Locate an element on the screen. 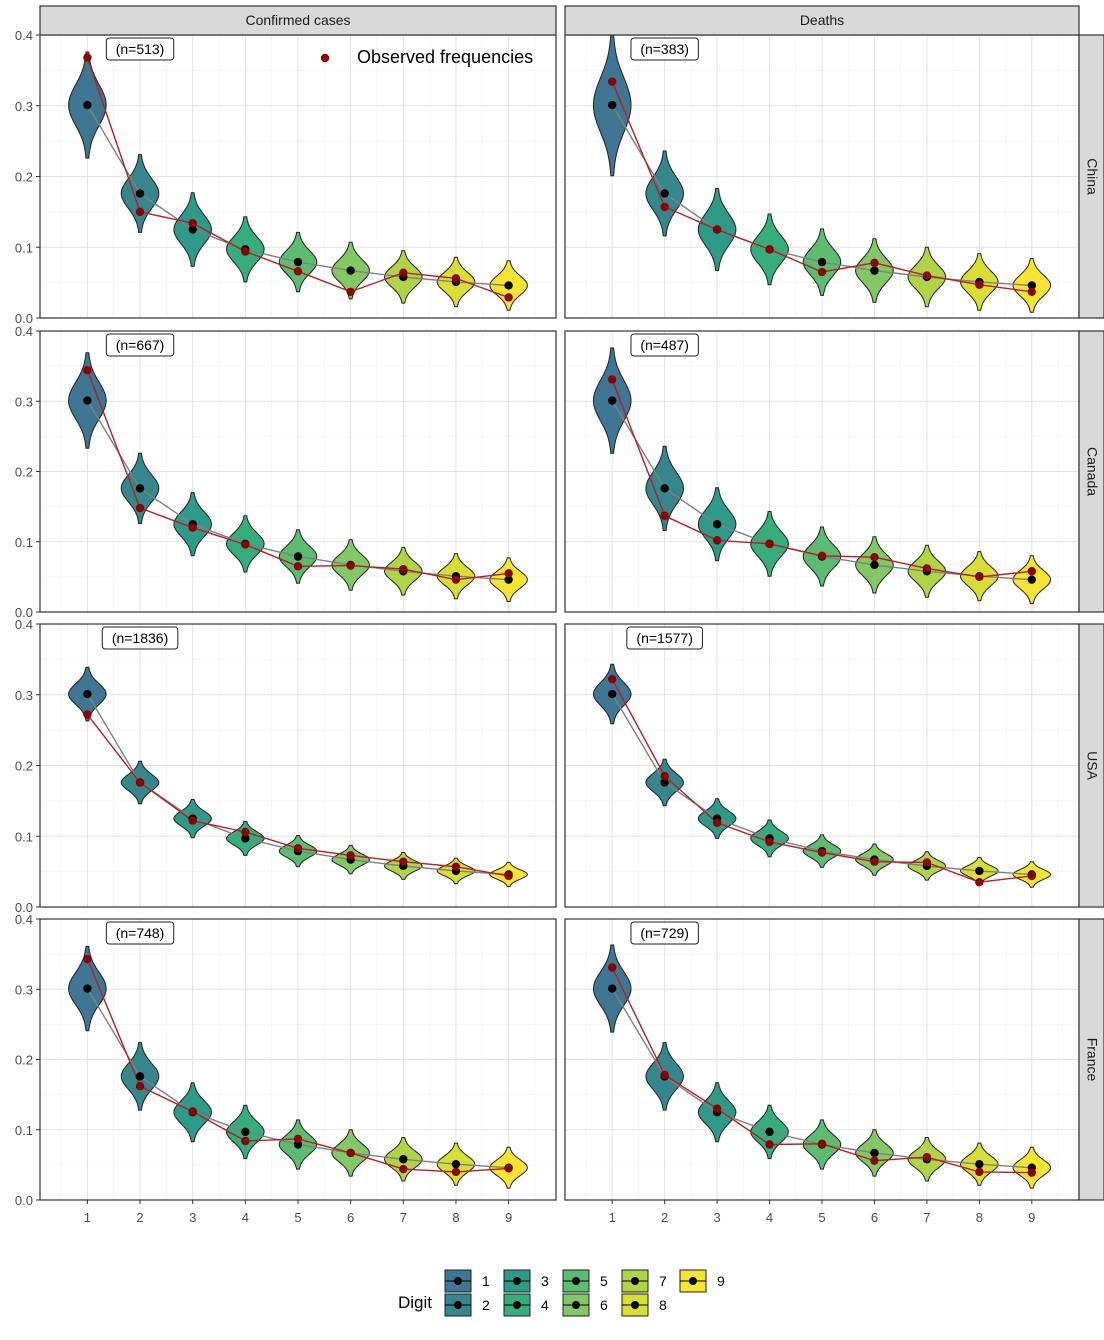 The height and width of the screenshot is (1340, 1104). row-strip-china: China is located at coordinates (1091, 176).